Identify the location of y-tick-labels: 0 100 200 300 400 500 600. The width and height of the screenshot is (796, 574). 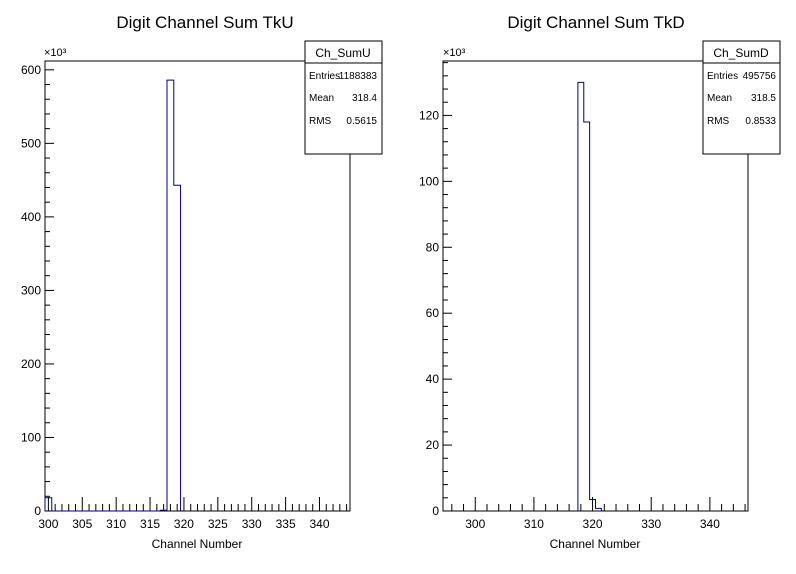
(31, 290).